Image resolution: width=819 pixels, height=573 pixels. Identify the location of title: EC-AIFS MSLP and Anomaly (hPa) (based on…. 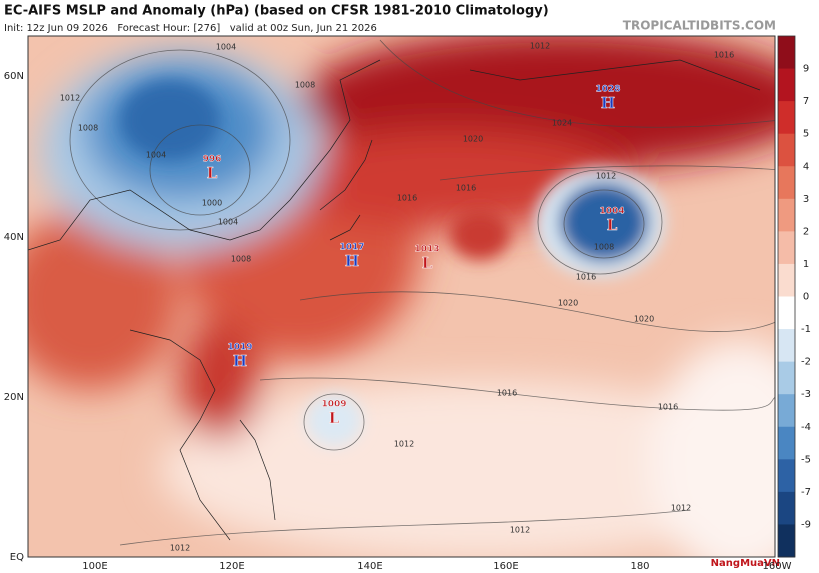
(276, 11).